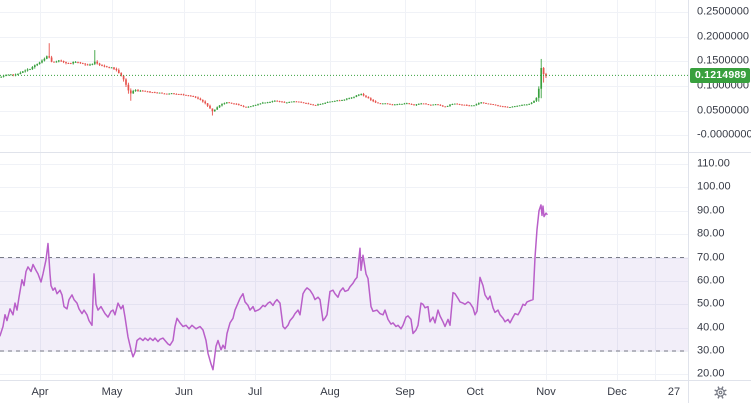 The image size is (751, 403). What do you see at coordinates (344, 391) in the screenshot?
I see `time-axis: Apr May Jun Jul Aug Sep Oct Nov Dec 27` at bounding box center [344, 391].